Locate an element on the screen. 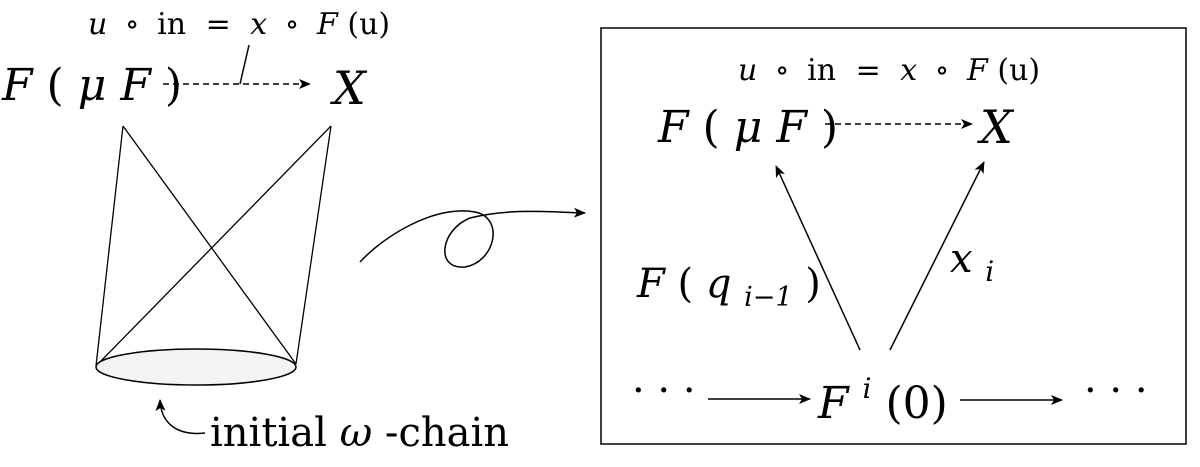  cone-right-cross-line is located at coordinates (215, 244).